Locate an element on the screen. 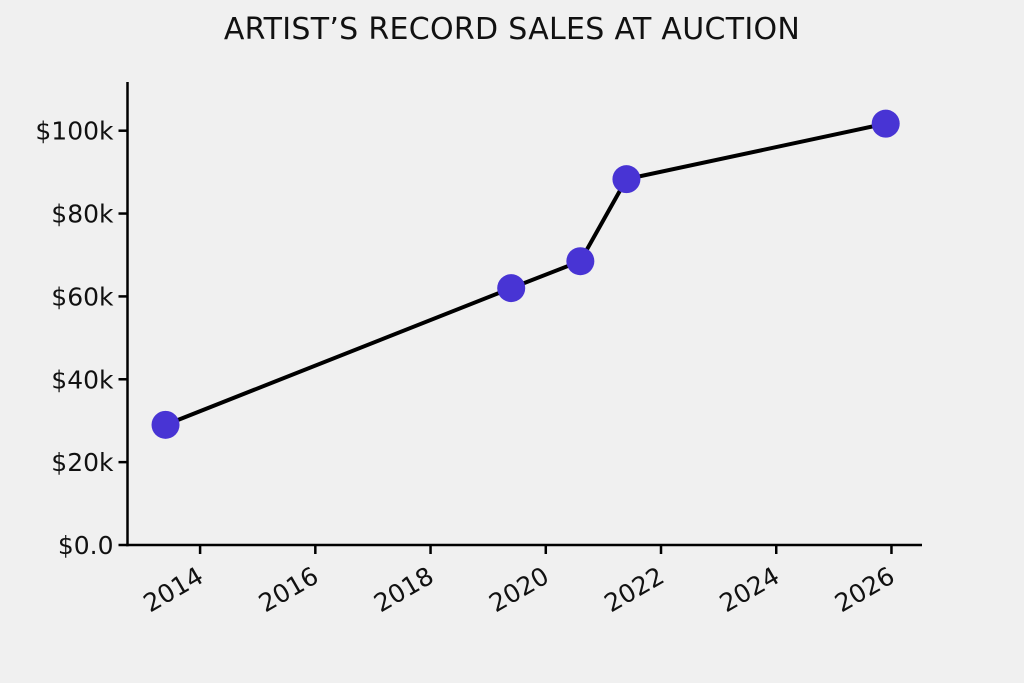  y-tick-label: $0.0 is located at coordinates (86, 545).